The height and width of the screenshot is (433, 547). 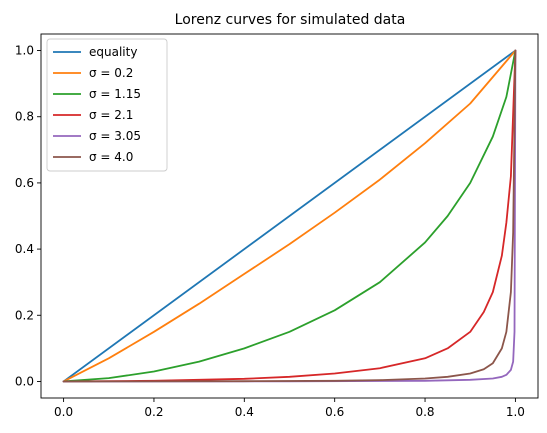 What do you see at coordinates (424, 412) in the screenshot?
I see `x-tick-label: 0.8` at bounding box center [424, 412].